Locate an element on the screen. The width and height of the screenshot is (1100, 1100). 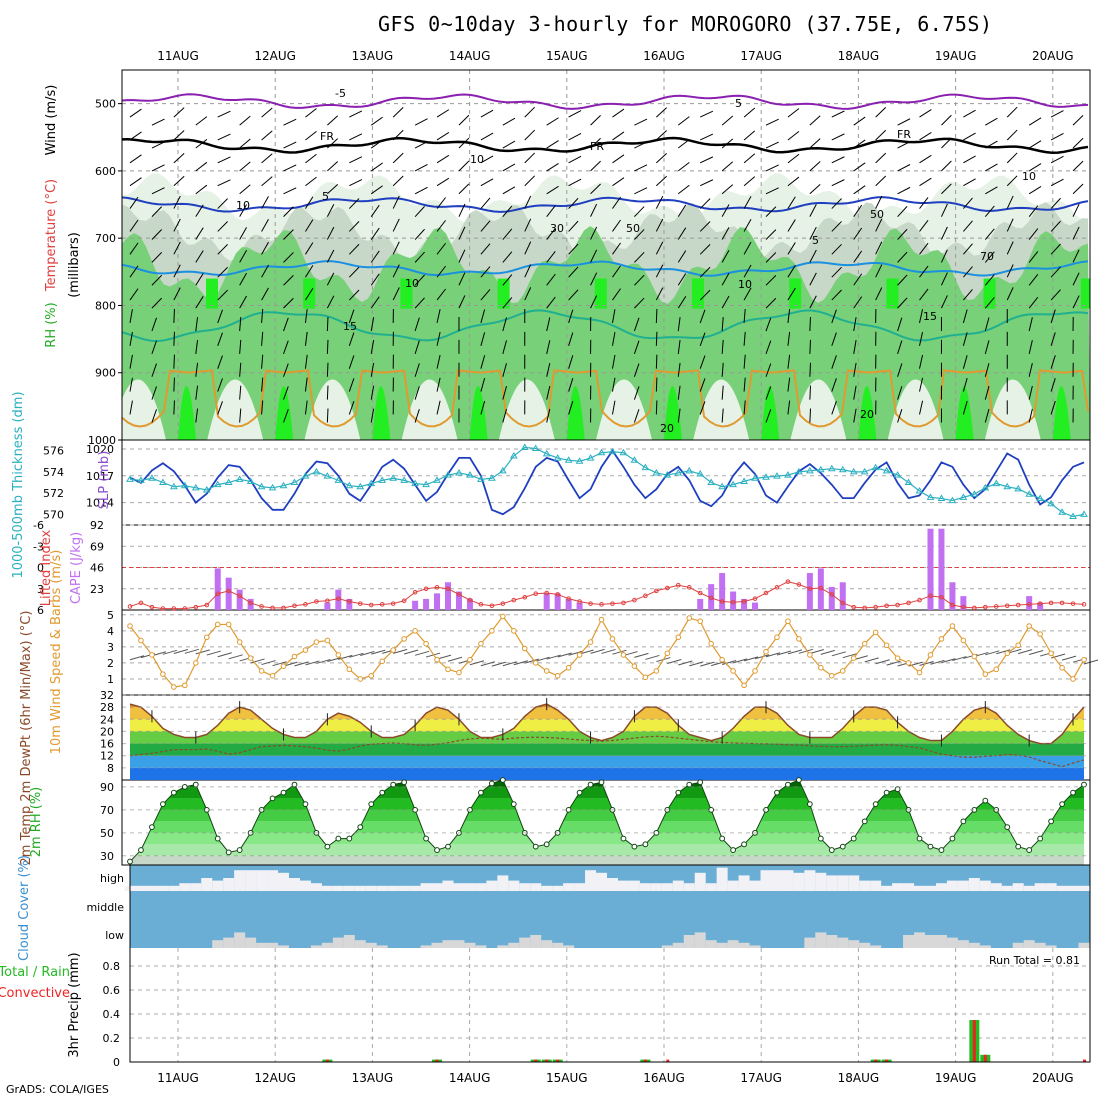
contour-label: 10 is located at coordinates (477, 159).